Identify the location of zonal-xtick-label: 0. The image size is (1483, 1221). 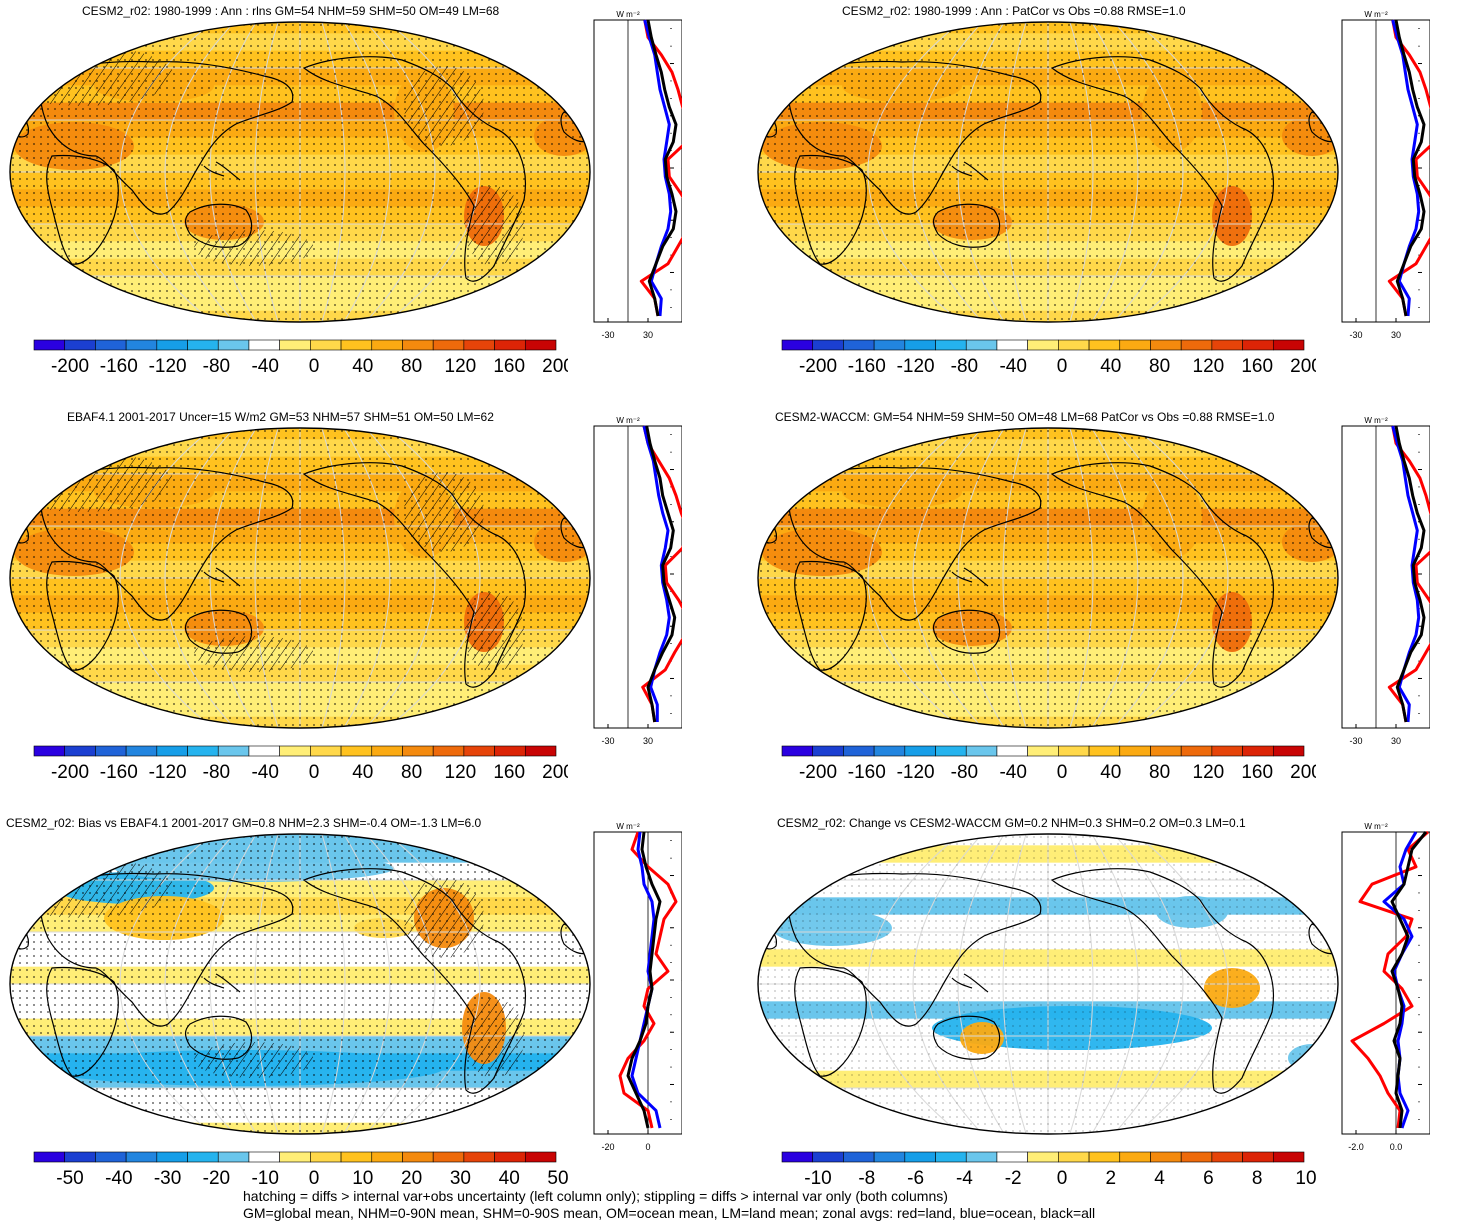
(647, 1147).